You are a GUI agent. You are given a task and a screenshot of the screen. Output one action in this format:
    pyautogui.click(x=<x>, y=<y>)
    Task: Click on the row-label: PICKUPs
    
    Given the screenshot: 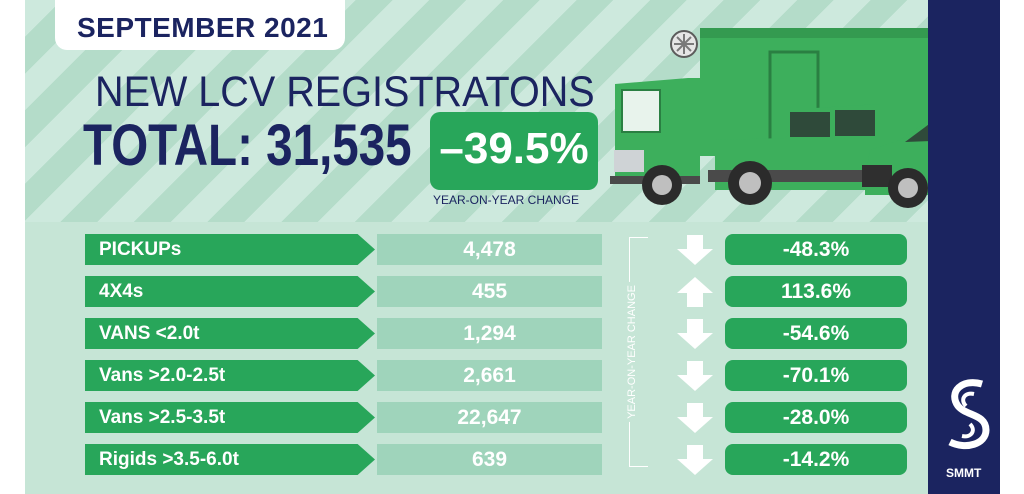 What is the action you would take?
    pyautogui.click(x=140, y=249)
    